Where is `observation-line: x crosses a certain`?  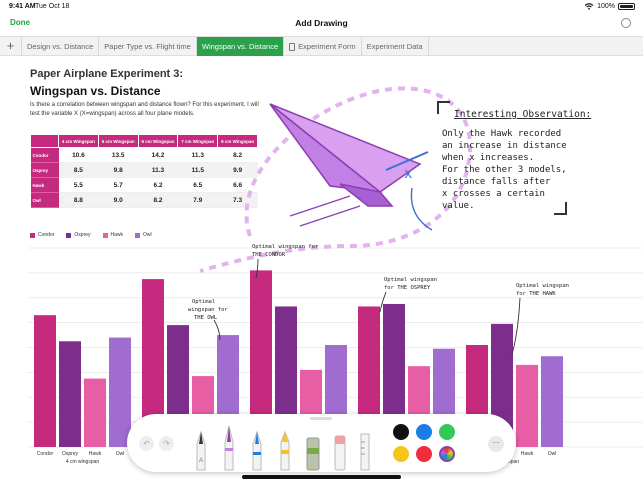
observation-line: x crosses a certain is located at coordinates (493, 194).